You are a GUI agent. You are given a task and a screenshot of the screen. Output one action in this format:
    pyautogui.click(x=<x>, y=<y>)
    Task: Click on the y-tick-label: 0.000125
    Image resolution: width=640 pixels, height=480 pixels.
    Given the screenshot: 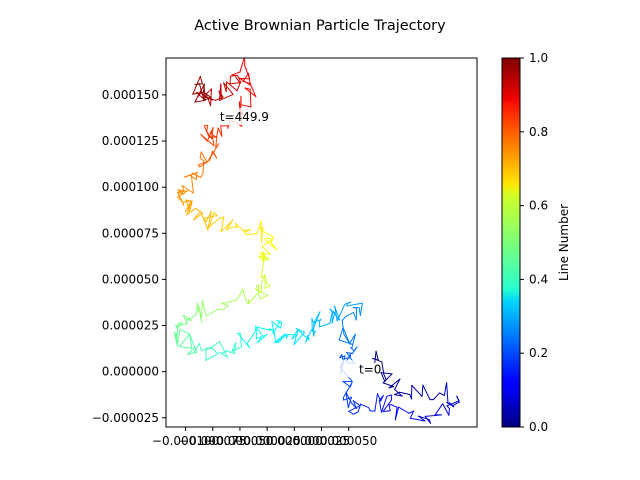 What is the action you would take?
    pyautogui.click(x=130, y=141)
    